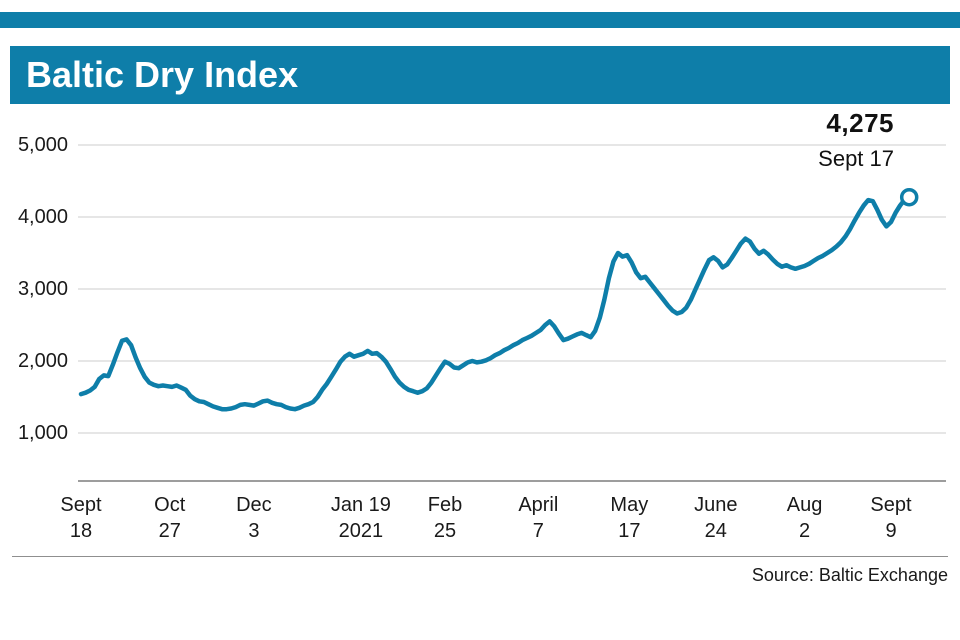 The height and width of the screenshot is (640, 960). I want to click on x-tick-label: Feb 25, so click(445, 518).